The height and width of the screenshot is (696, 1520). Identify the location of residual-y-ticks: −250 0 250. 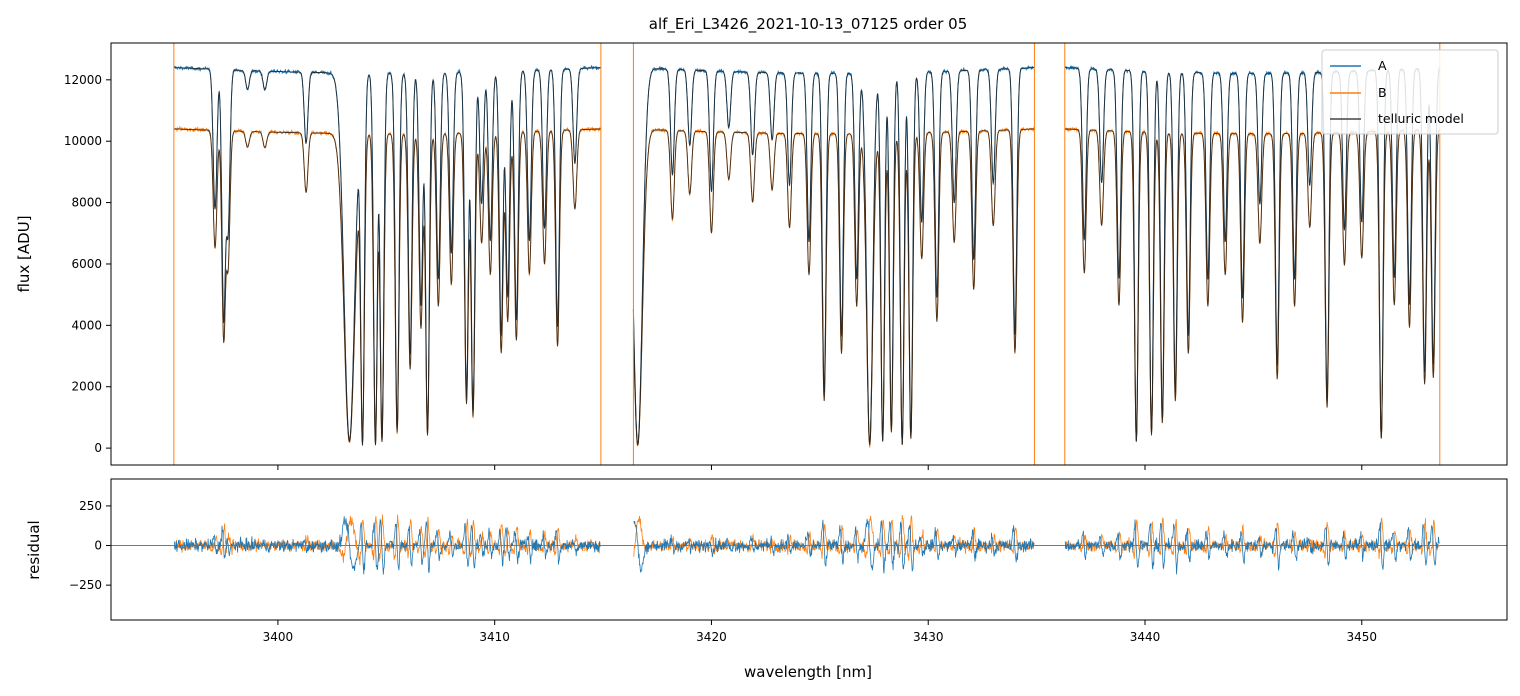
(90, 545).